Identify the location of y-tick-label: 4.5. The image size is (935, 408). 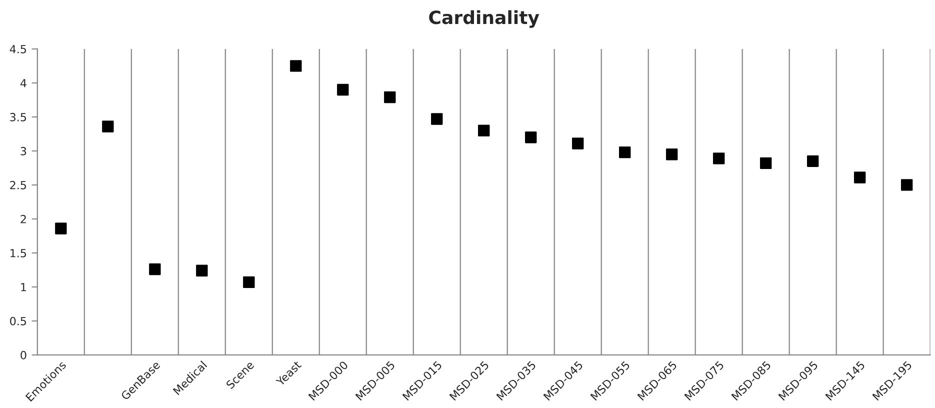
(18, 49).